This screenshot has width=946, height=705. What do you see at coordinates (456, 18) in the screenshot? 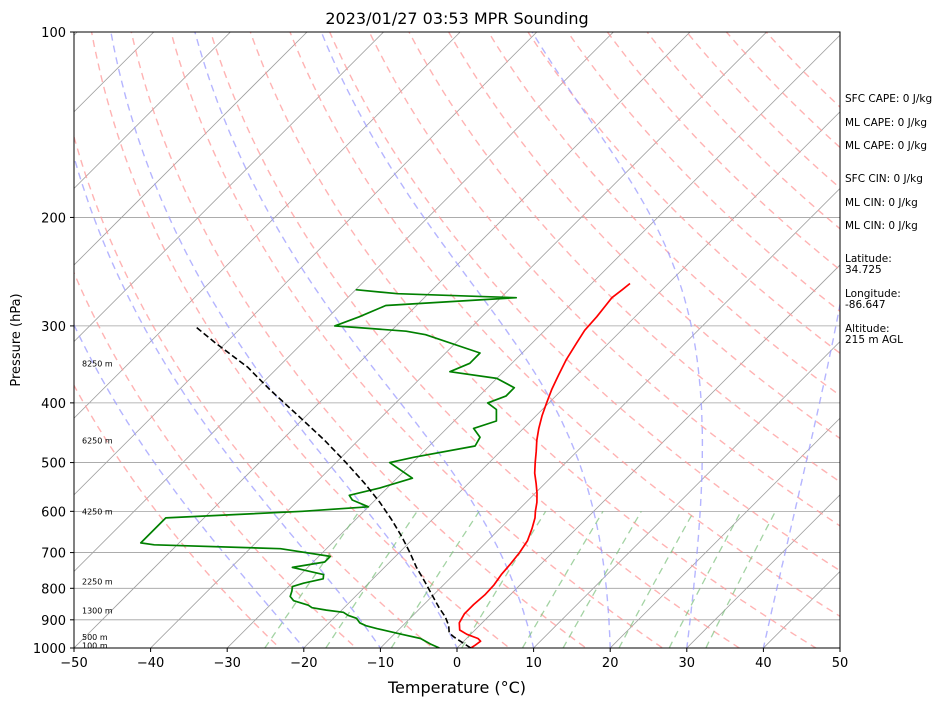
I see `chart-title: 2023/01/27 03:53 MPR Sounding` at bounding box center [456, 18].